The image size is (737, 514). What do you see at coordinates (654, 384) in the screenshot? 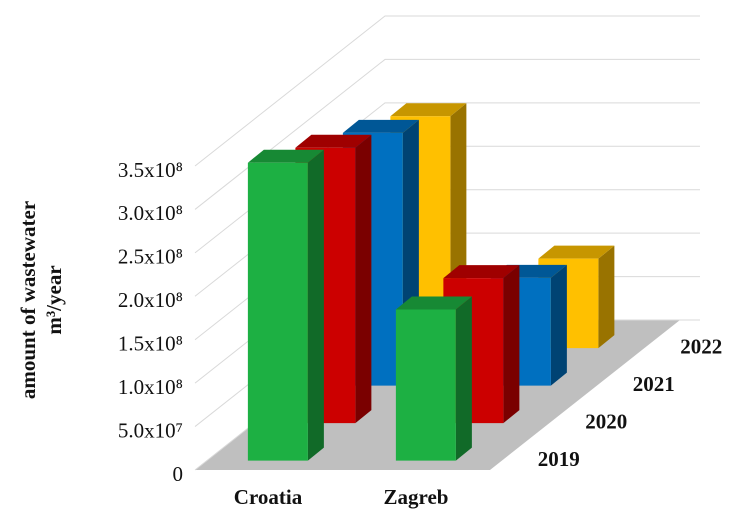
I see `depth-tick-label: 2021` at bounding box center [654, 384].